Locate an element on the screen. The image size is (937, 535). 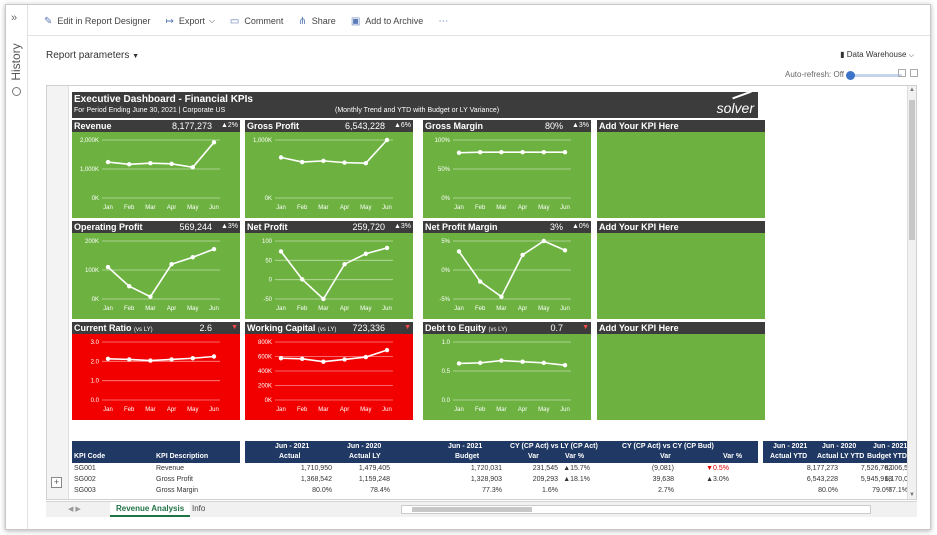
scroll-down-icon: ▼ is located at coordinates (912, 495).